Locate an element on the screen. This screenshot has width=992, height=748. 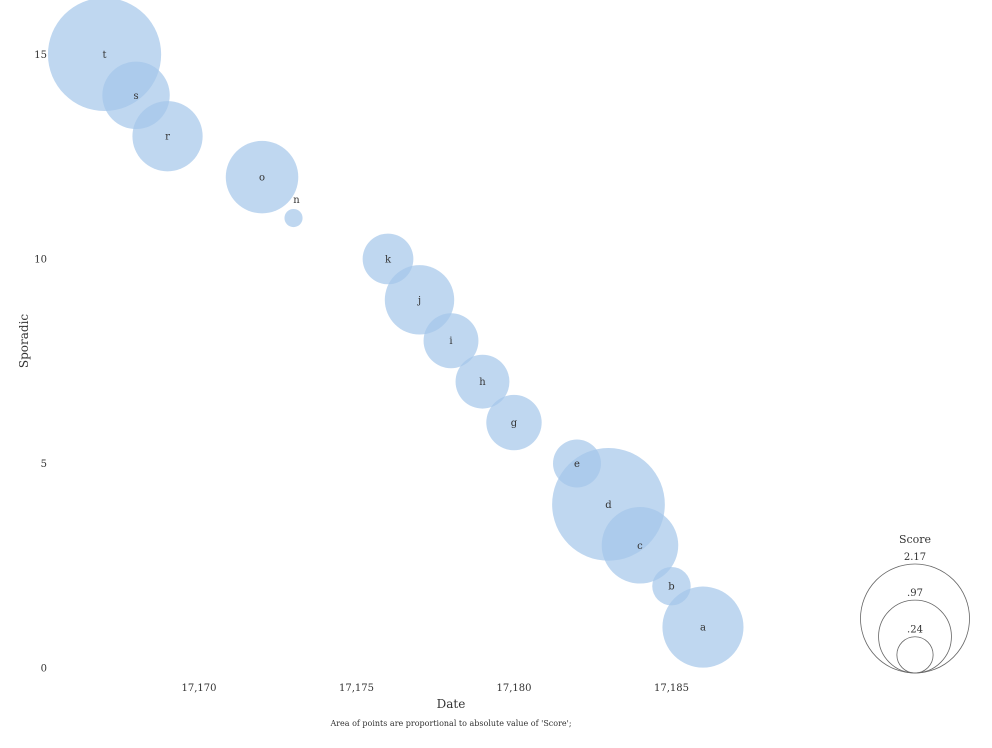
size-legend: Score 2.17 .97 .24 is located at coordinates (915, 603).